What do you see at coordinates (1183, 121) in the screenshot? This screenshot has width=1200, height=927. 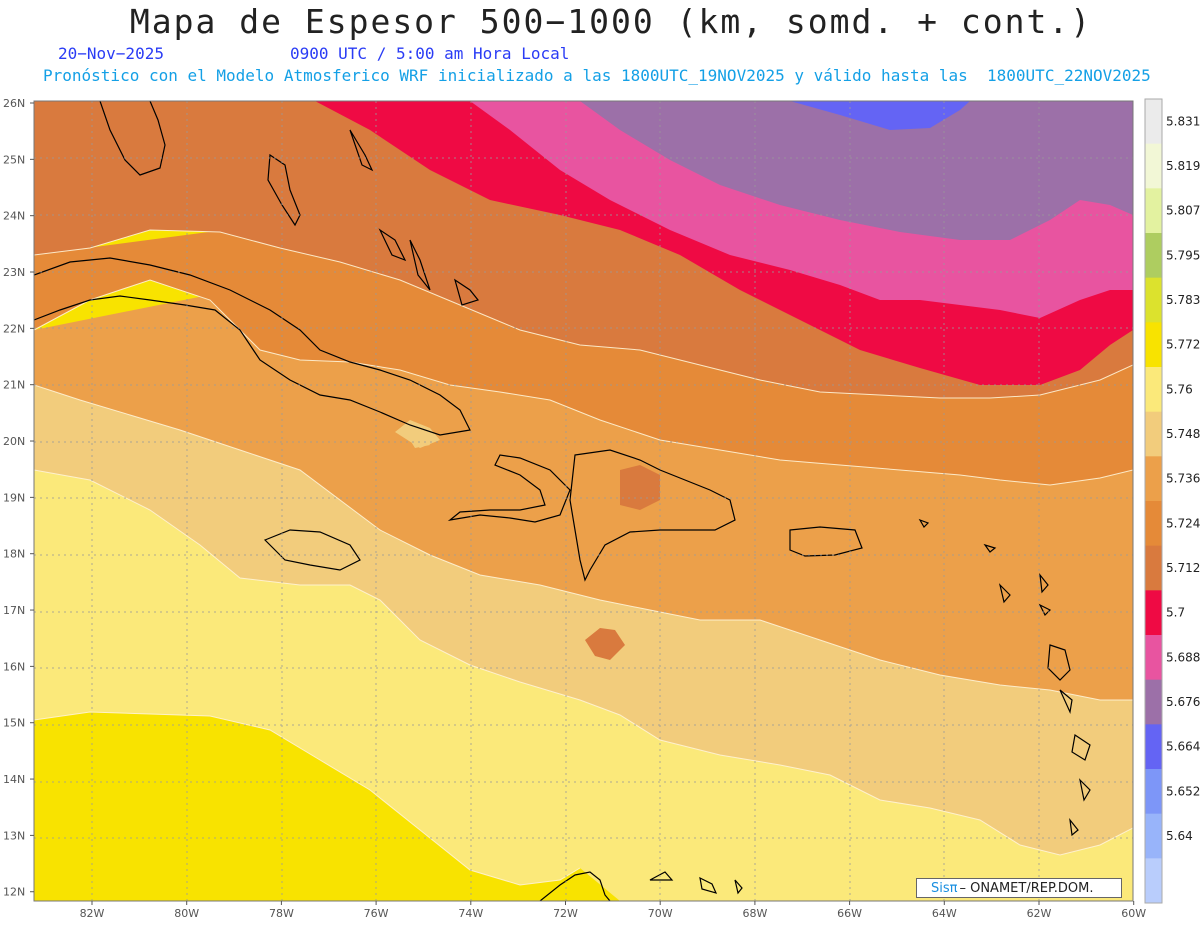 I see `colorbar-label: 5.831` at bounding box center [1183, 121].